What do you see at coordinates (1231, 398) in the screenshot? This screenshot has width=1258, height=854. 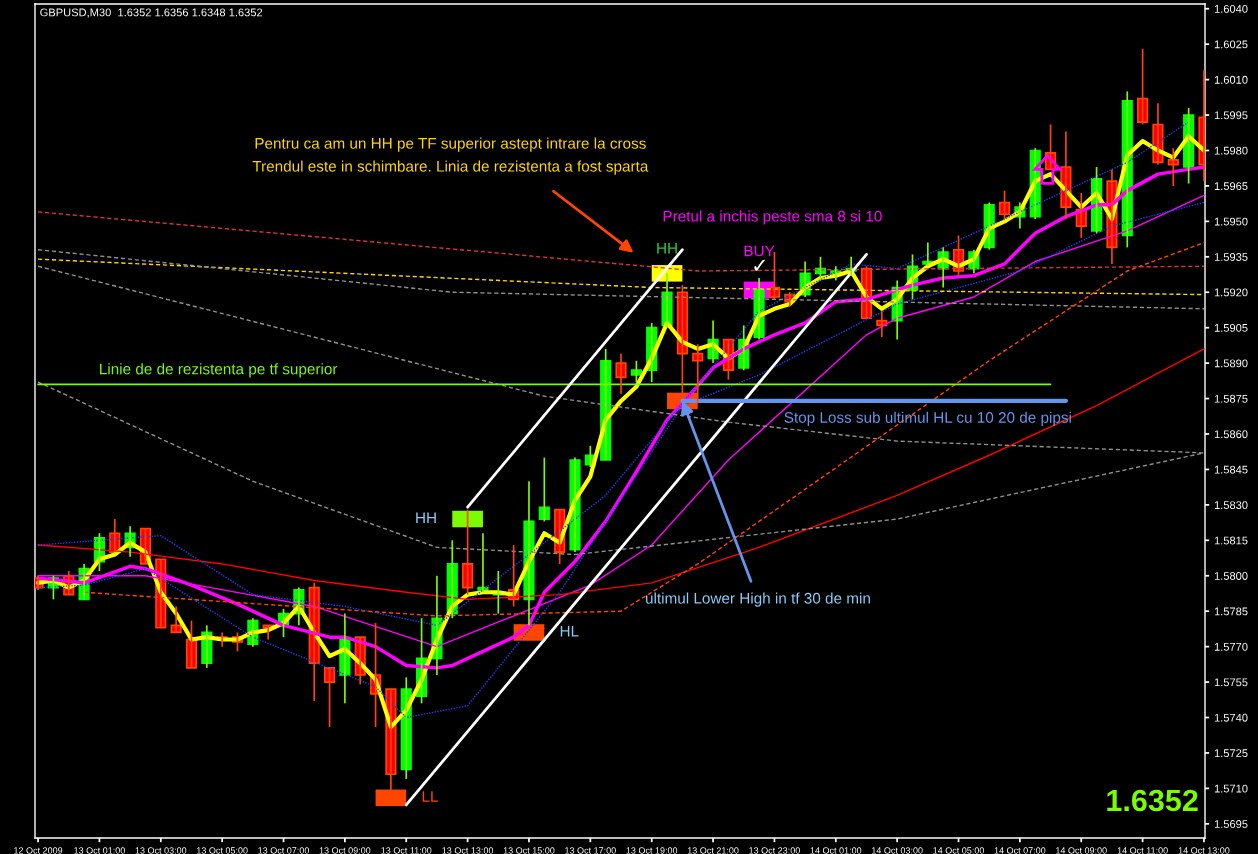 I see `y-tick-label: 1.5875` at bounding box center [1231, 398].